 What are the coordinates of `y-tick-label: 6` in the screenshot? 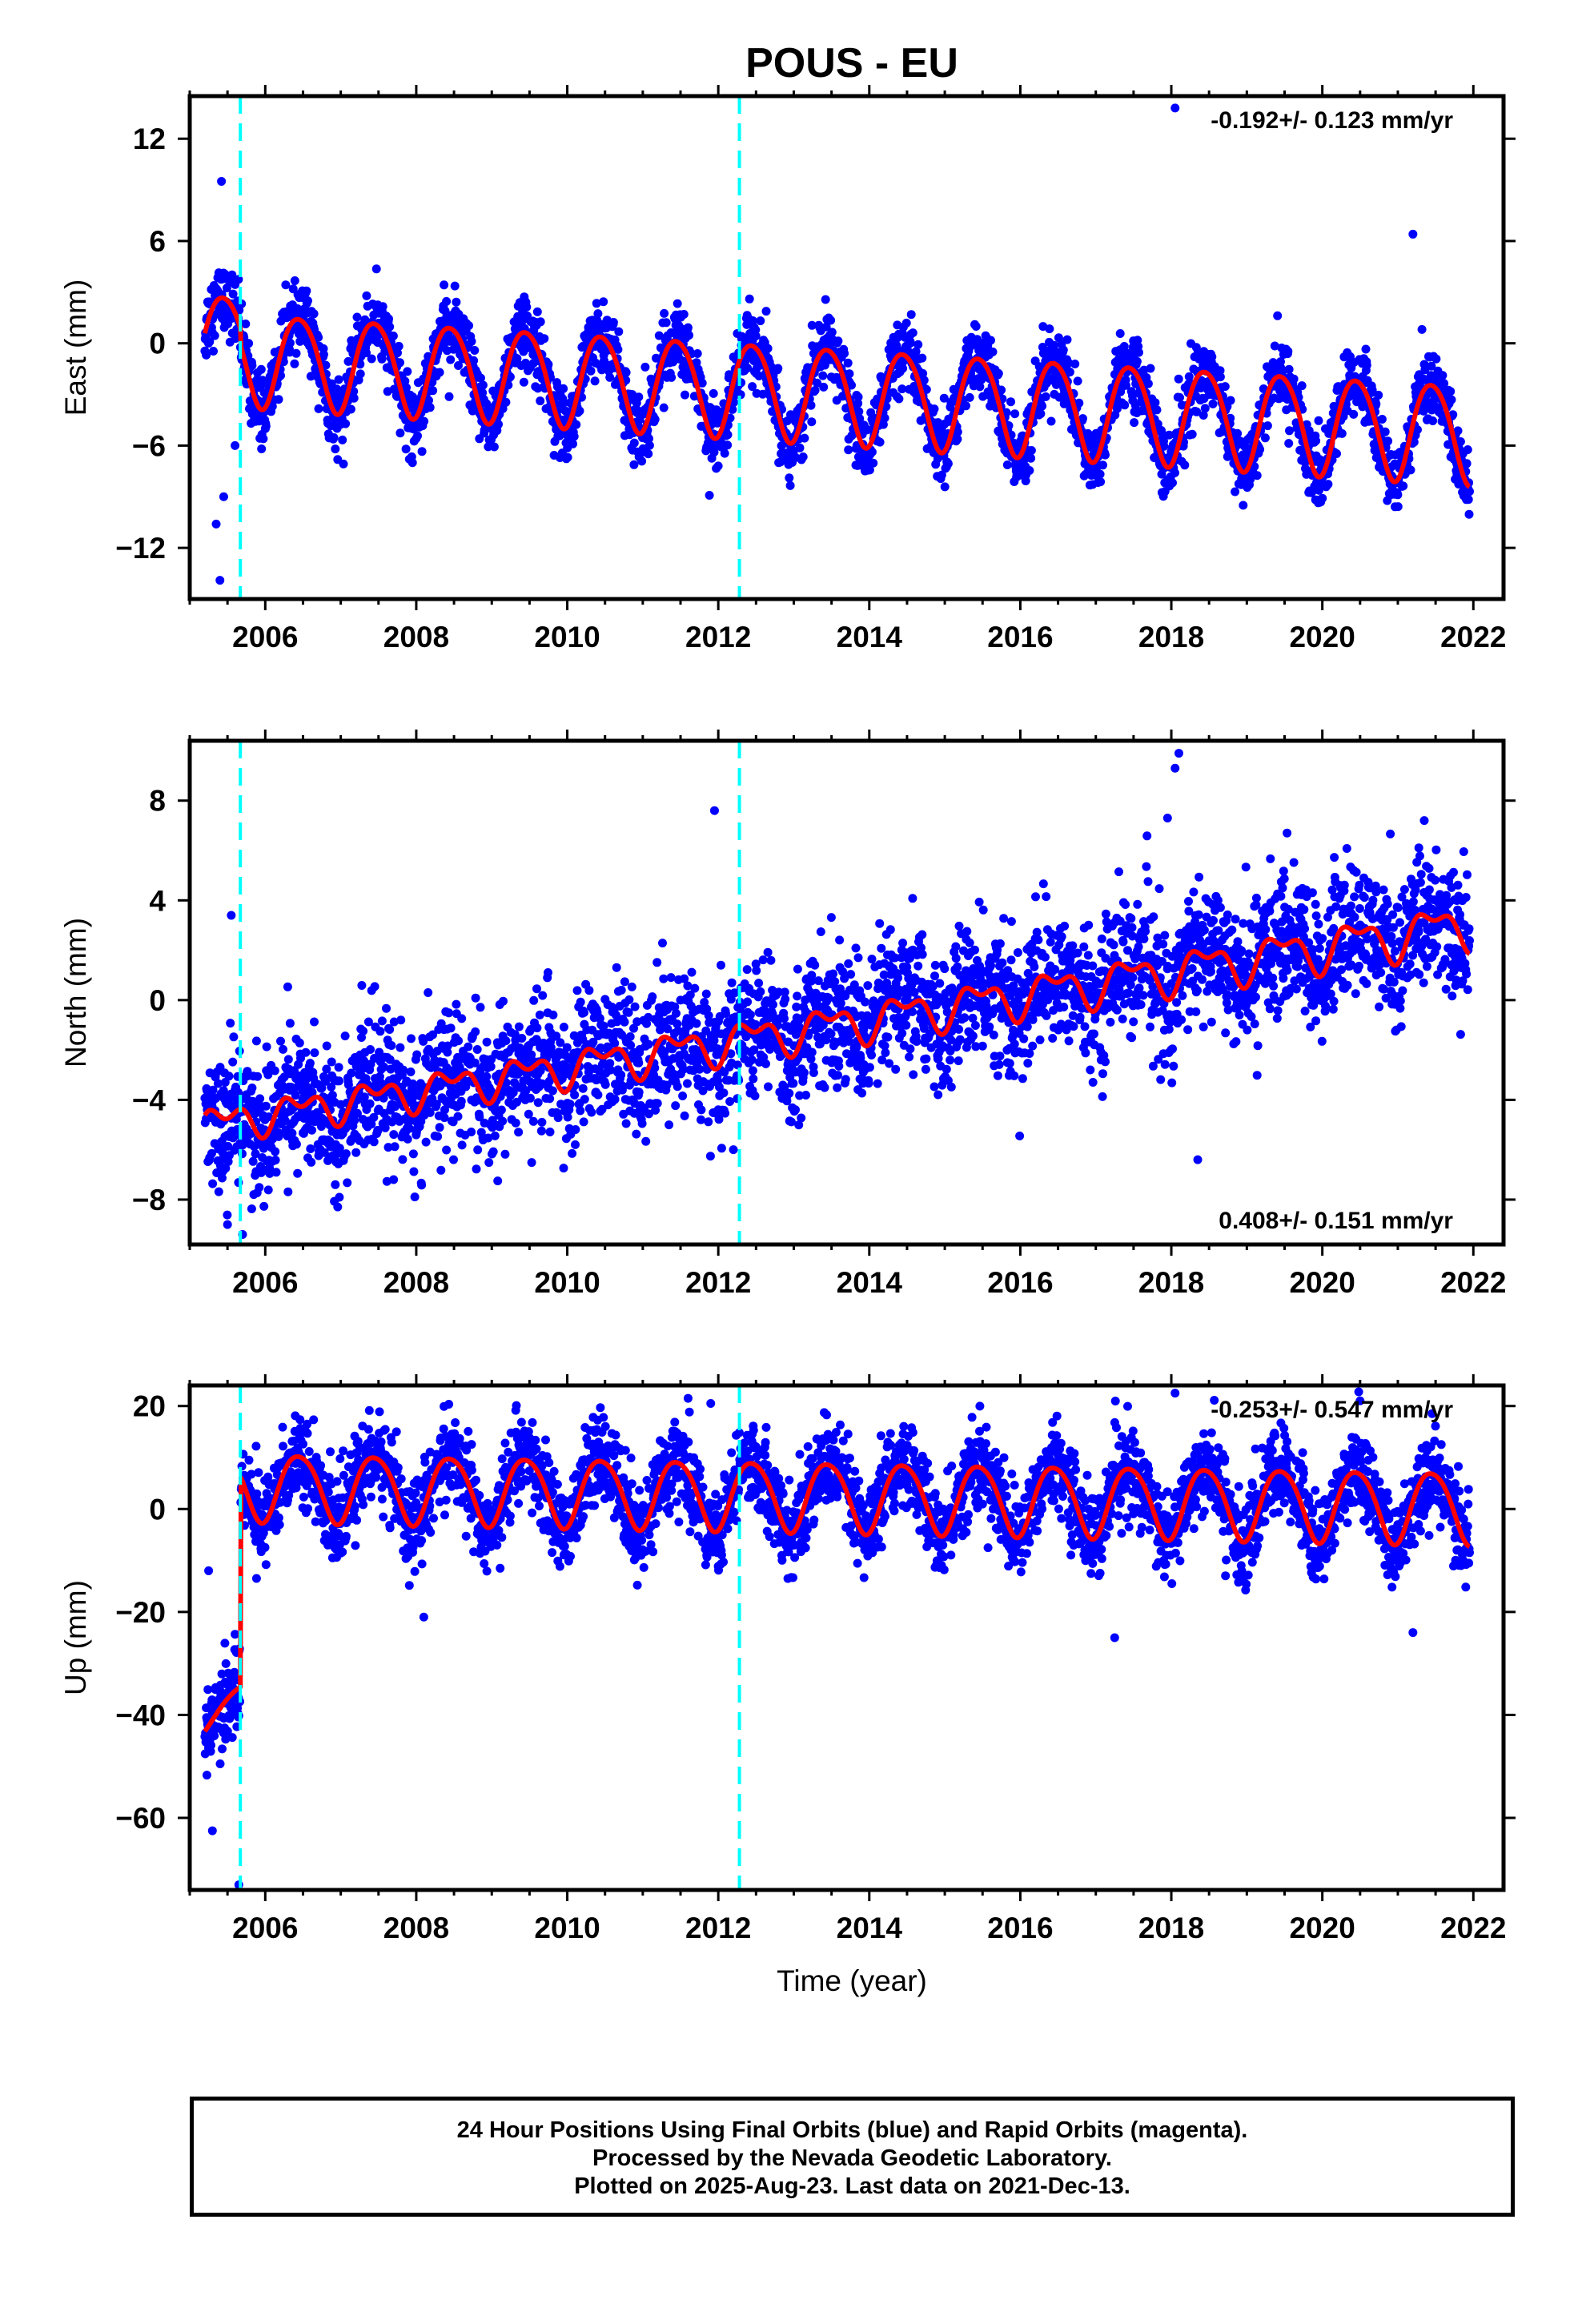 It's located at (157, 242).